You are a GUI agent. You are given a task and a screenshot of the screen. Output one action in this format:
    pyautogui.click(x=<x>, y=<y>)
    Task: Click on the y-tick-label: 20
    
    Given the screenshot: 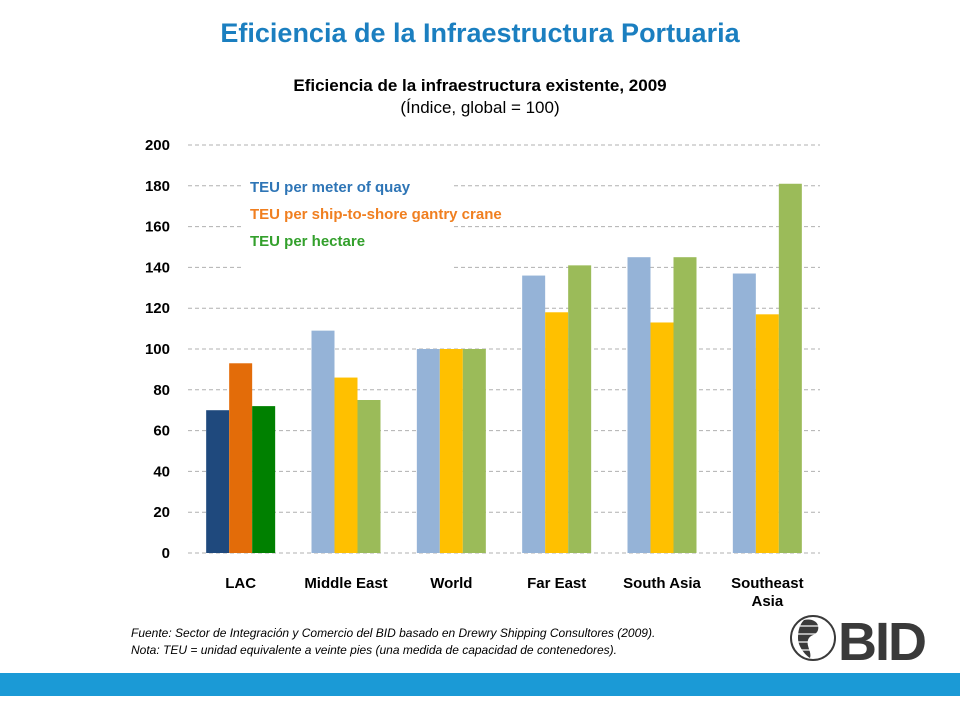 What is the action you would take?
    pyautogui.click(x=161, y=512)
    